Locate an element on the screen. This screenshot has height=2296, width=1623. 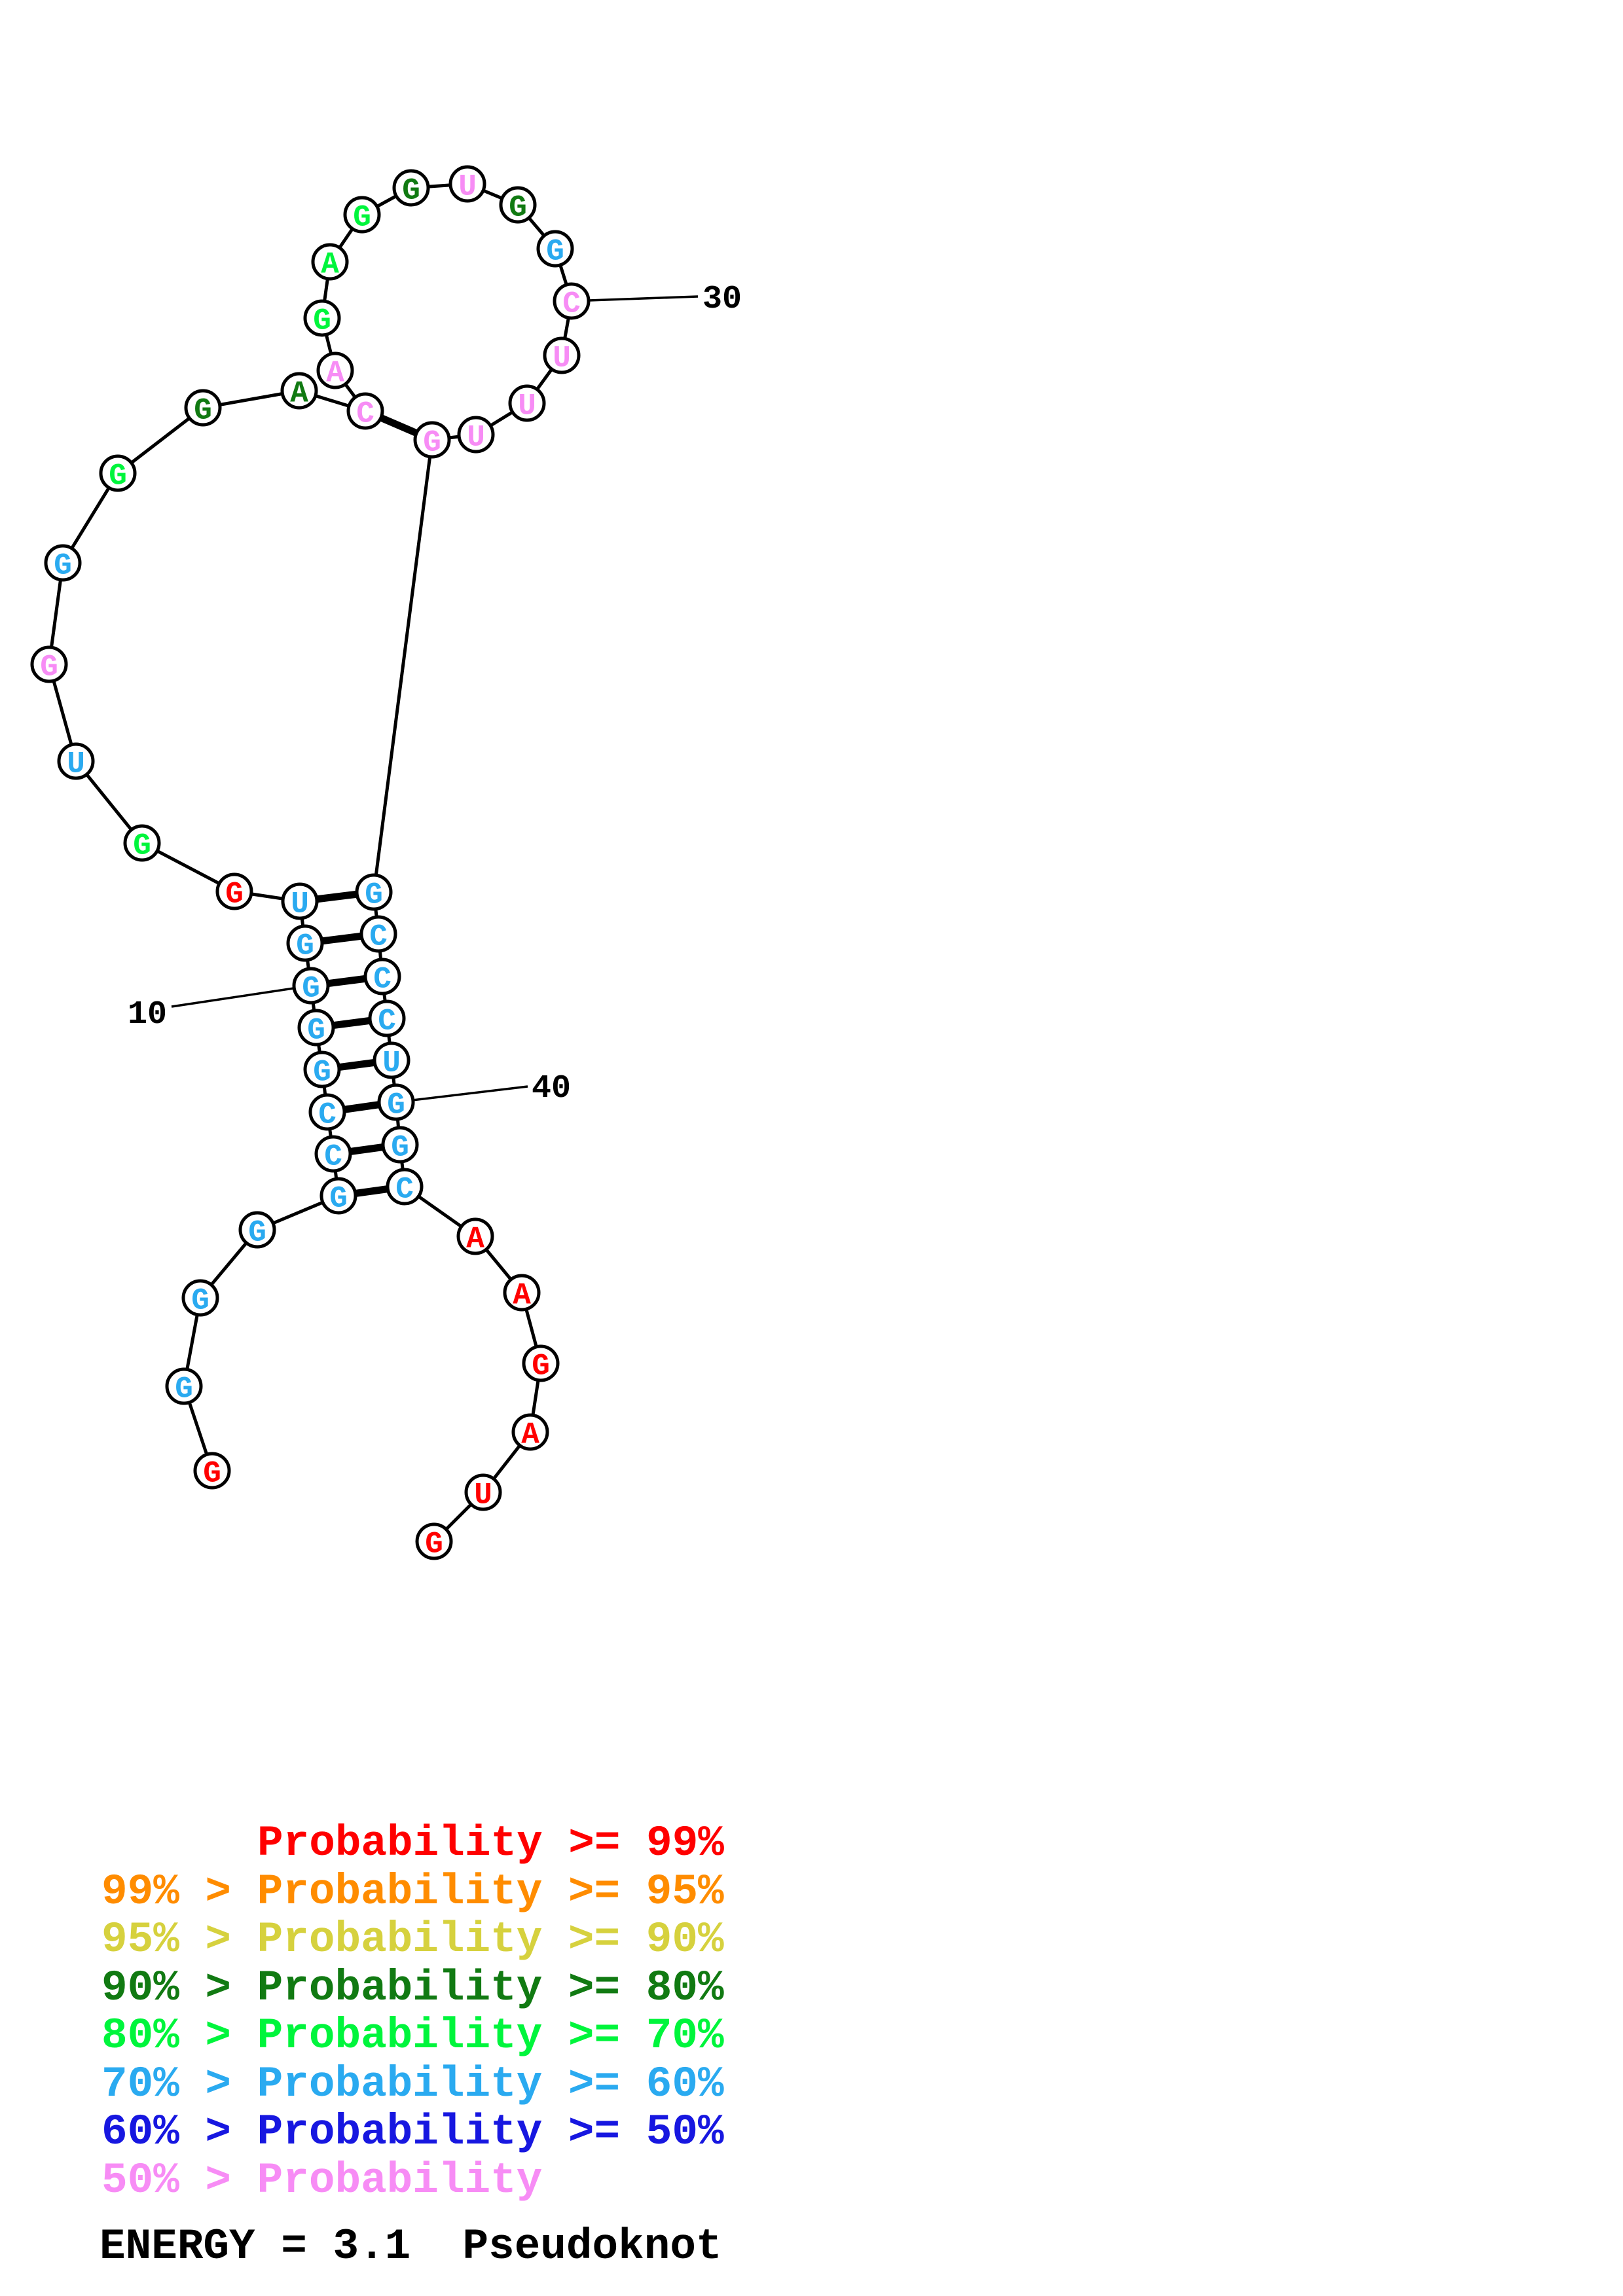
nucleotide-letter-41-G: G is located at coordinates (400, 1148).